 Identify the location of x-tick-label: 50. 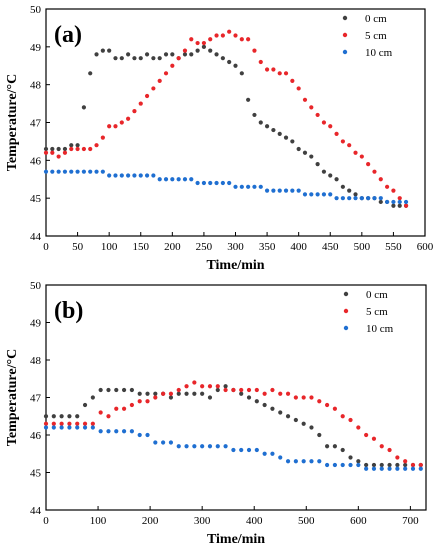
(78, 247).